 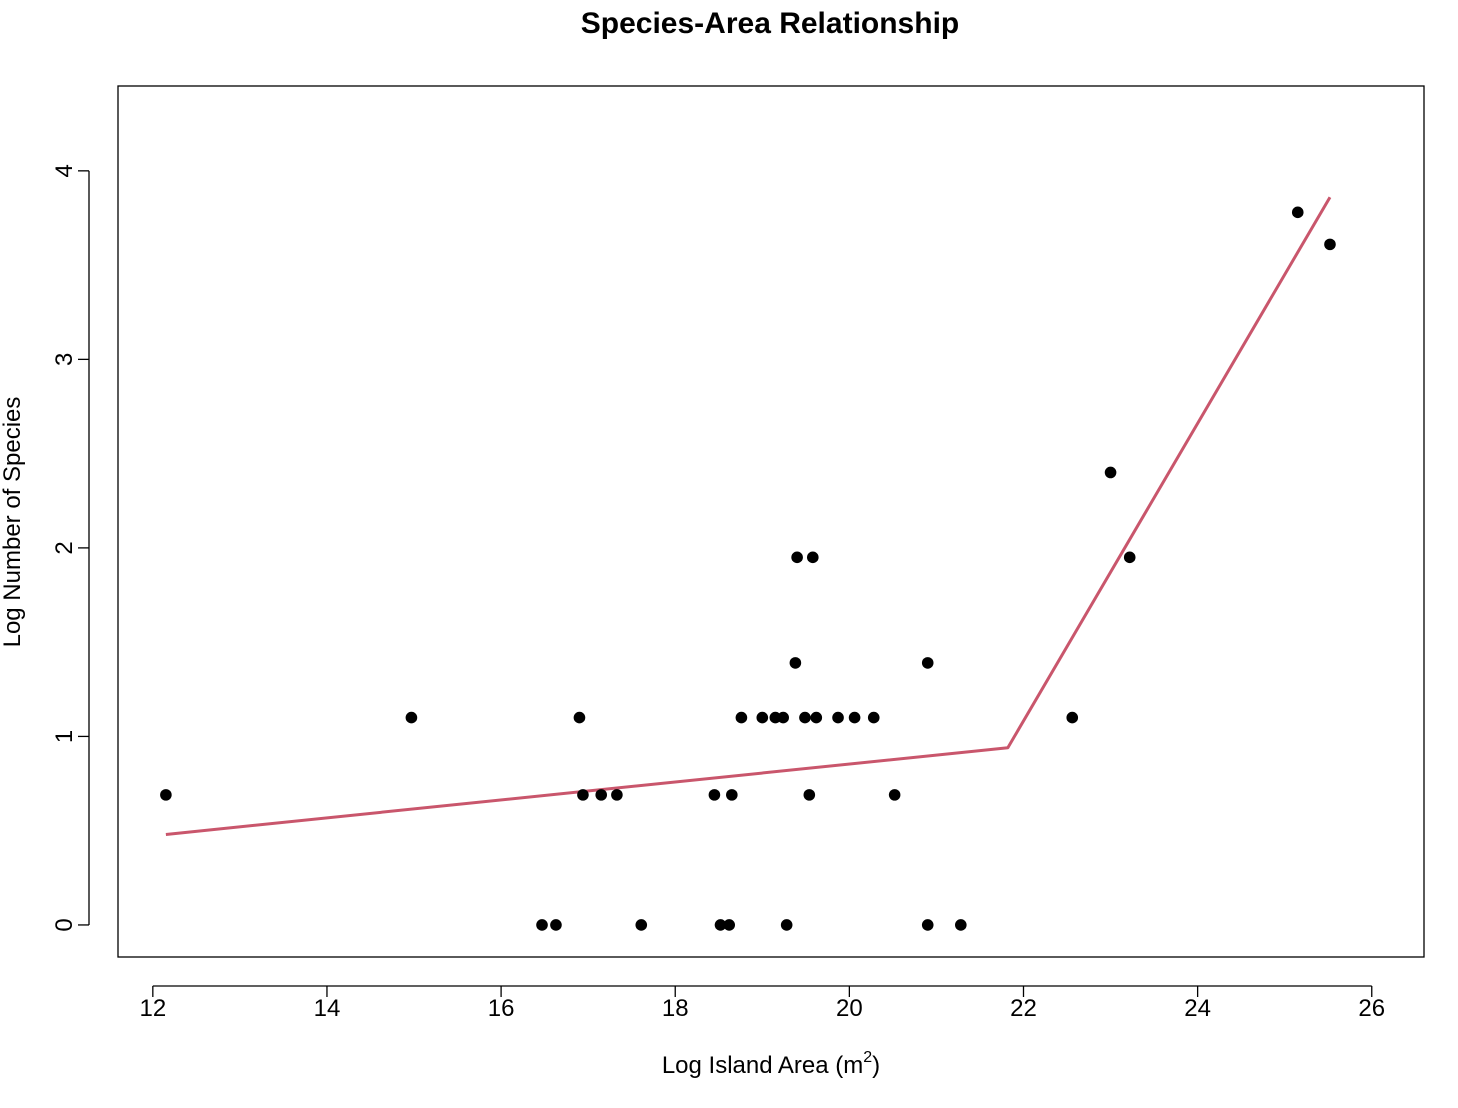 What do you see at coordinates (1197, 1008) in the screenshot?
I see `x-tick-label: 24` at bounding box center [1197, 1008].